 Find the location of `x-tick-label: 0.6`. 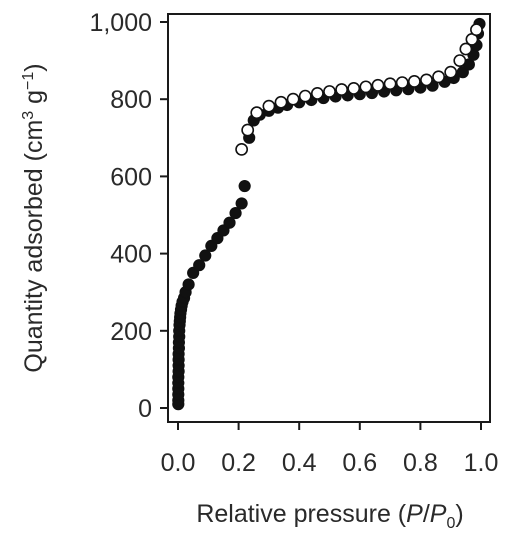

x-tick-label: 0.6 is located at coordinates (359, 463).